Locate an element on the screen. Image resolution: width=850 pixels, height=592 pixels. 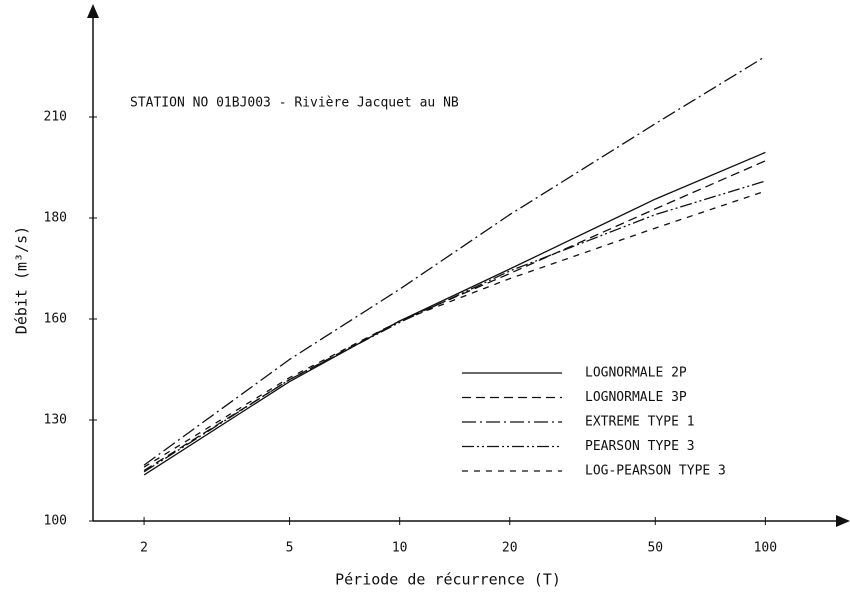
y-tick-label: 100 is located at coordinates (55, 521).